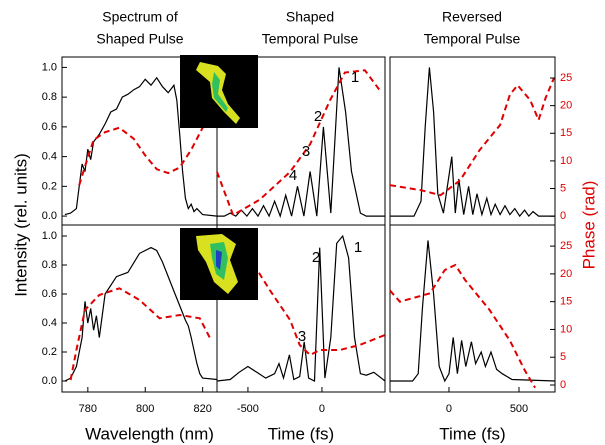  I want to click on y-axis-title: Intensity (rel. units), so click(20, 225).